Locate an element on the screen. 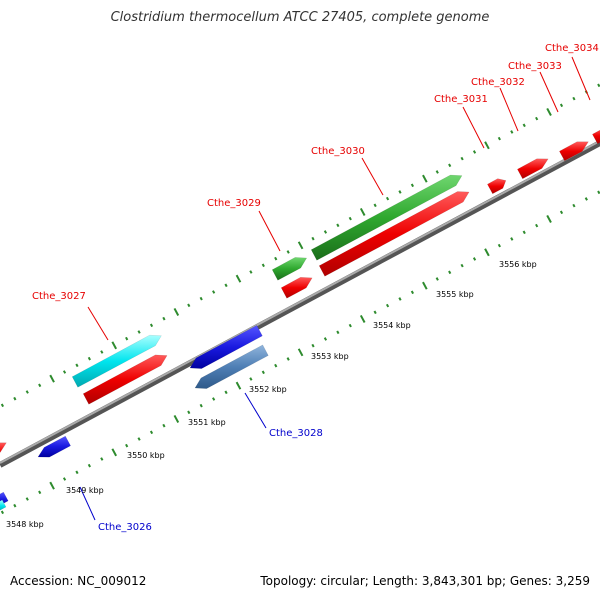  kbp-label: 3551 kbp is located at coordinates (207, 422).